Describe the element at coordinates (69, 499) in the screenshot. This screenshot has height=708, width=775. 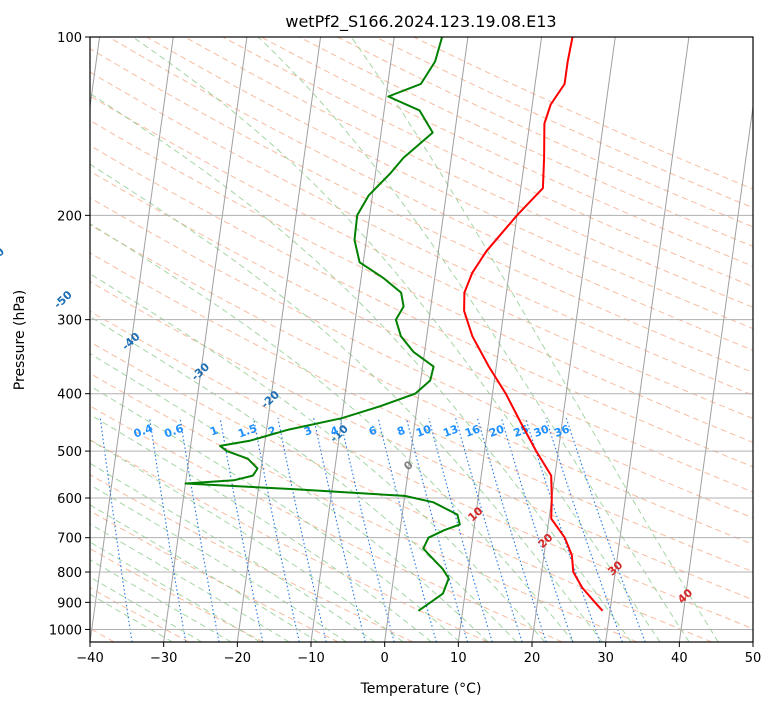
I see `y-tick-label: 600` at that location.